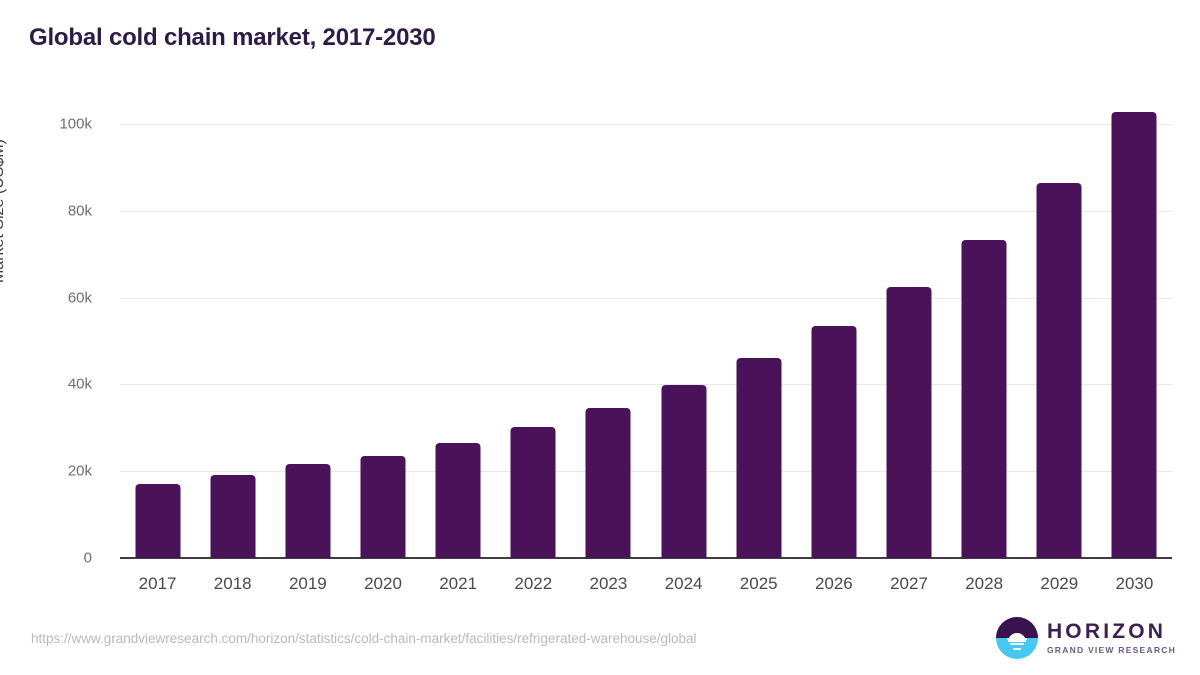 This screenshot has width=1200, height=675. What do you see at coordinates (158, 521) in the screenshot?
I see `bar-2017` at bounding box center [158, 521].